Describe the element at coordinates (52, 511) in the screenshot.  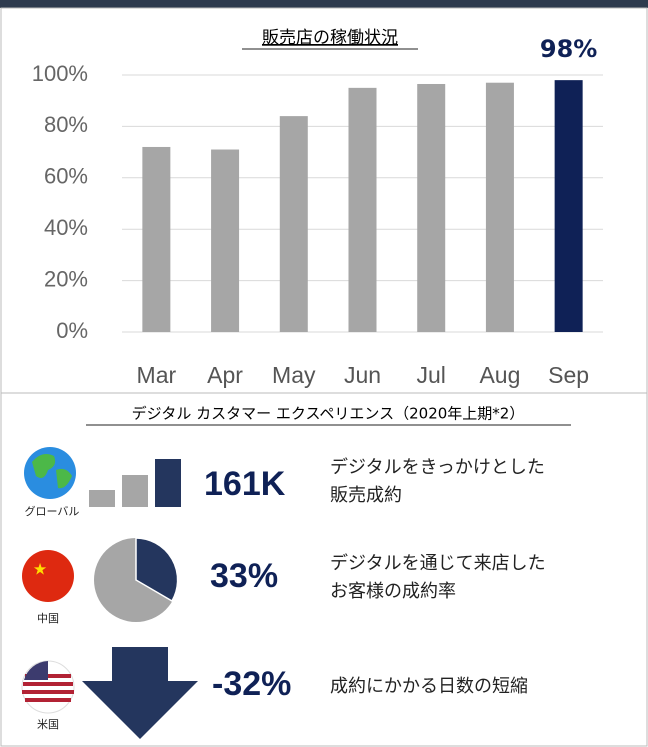
I see `region-label: グローバル` at that location.